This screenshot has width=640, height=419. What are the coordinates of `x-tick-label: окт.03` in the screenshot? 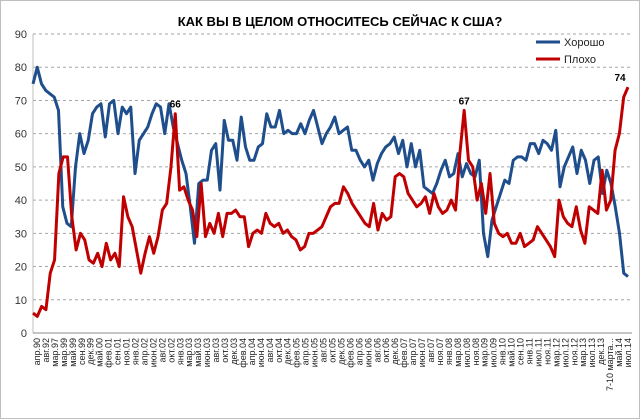 It's located at (225, 350).